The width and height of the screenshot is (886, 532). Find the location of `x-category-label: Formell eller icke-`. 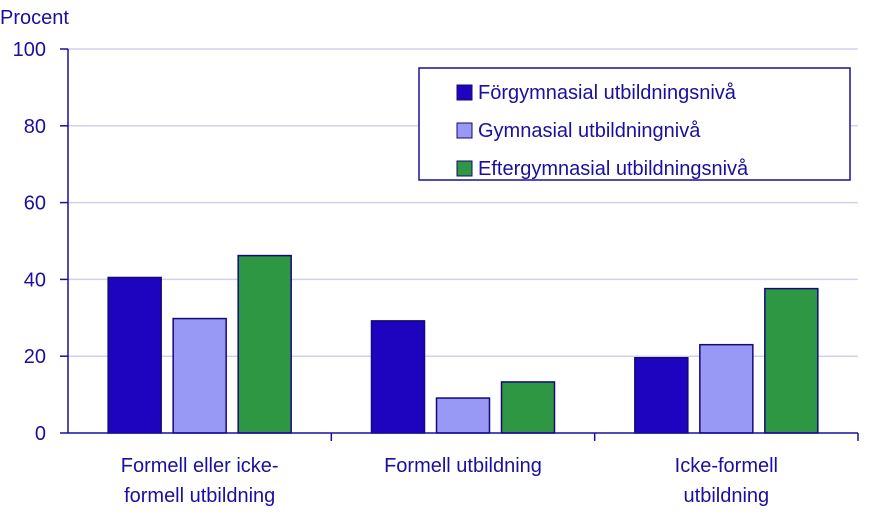

x-category-label: Formell eller icke- is located at coordinates (200, 466).